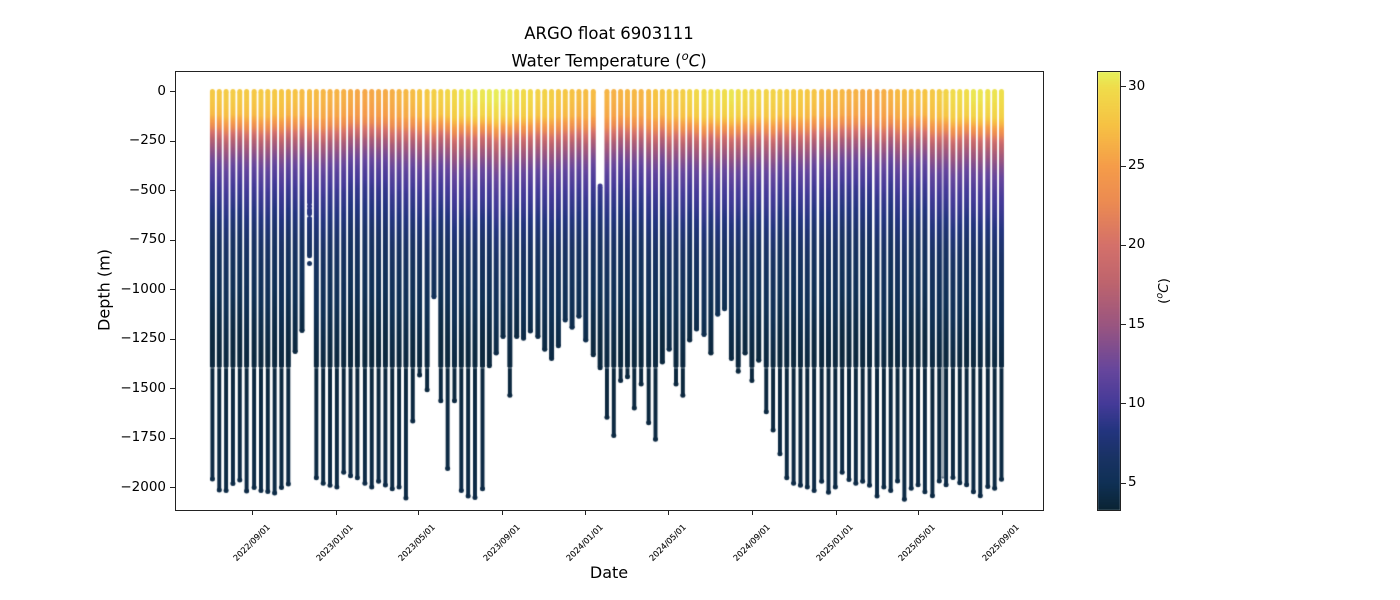 This screenshot has width=1400, height=600. I want to click on colorbar, so click(1109, 291).